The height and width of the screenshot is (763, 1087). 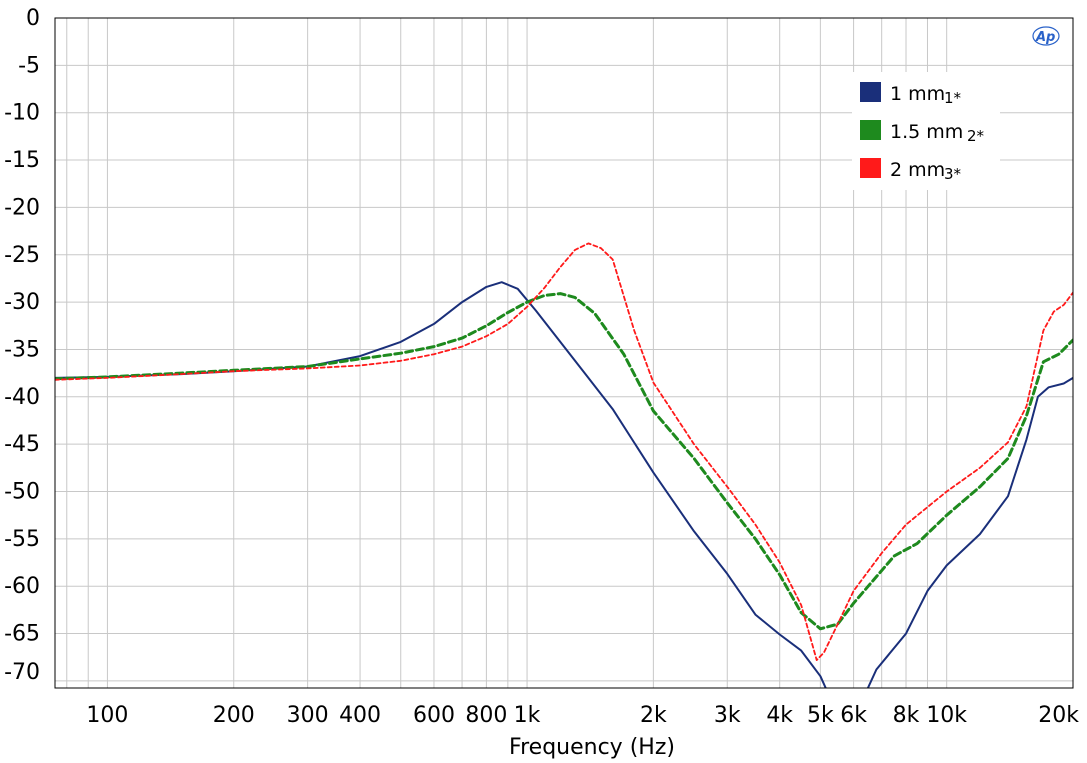 What do you see at coordinates (360, 715) in the screenshot?
I see `x-tick-label: 400` at bounding box center [360, 715].